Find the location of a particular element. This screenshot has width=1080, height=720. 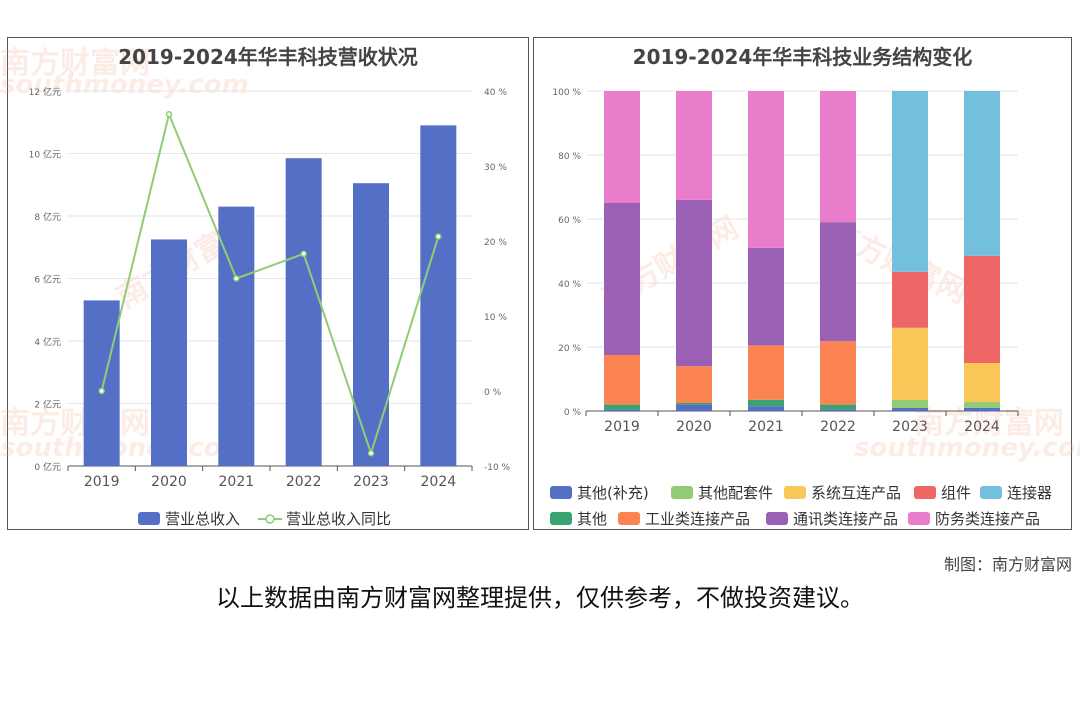

y-tick-label: 80 % is located at coordinates (569, 157).